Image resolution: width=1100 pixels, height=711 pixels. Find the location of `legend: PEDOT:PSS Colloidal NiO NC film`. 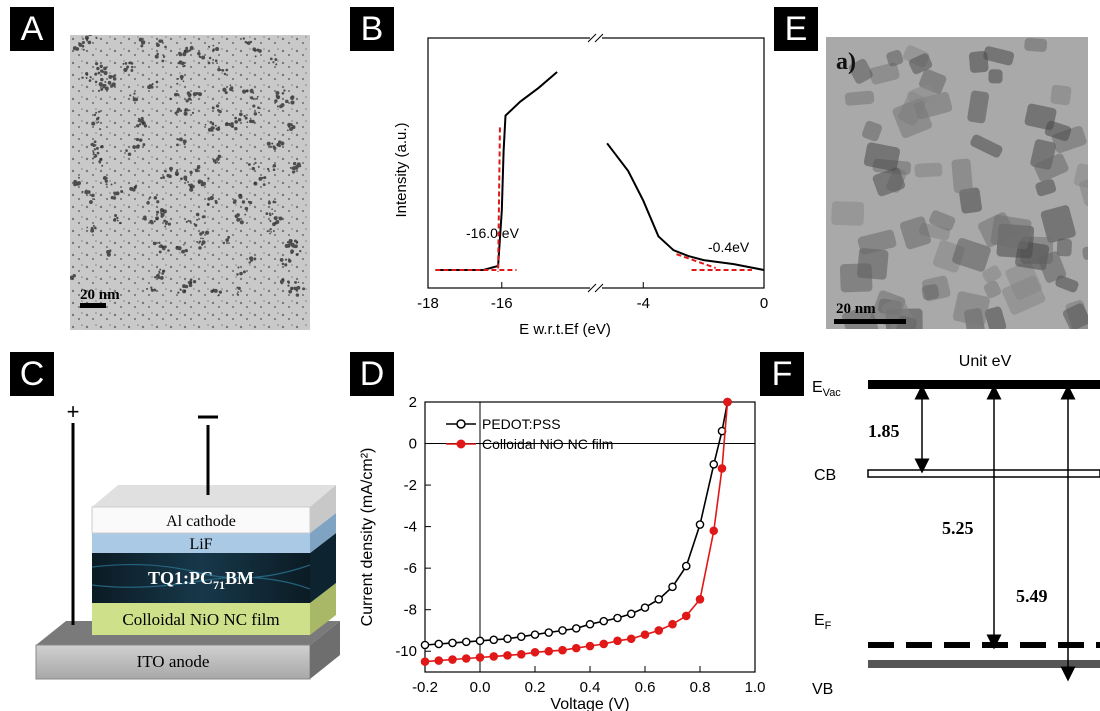

legend: PEDOT:PSS Colloidal NiO NC film is located at coordinates (529, 434).